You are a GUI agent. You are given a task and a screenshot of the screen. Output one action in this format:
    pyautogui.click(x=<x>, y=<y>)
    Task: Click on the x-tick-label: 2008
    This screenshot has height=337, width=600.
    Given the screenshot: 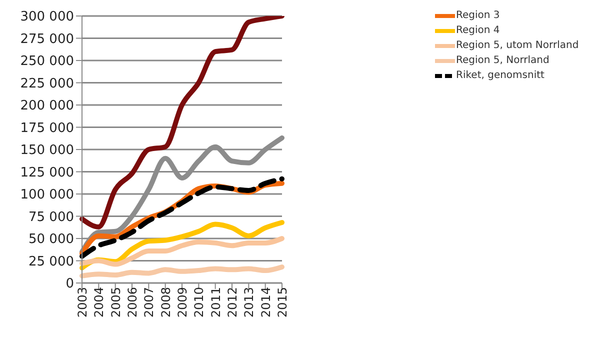 What is the action you would take?
    pyautogui.click(x=165, y=302)
    